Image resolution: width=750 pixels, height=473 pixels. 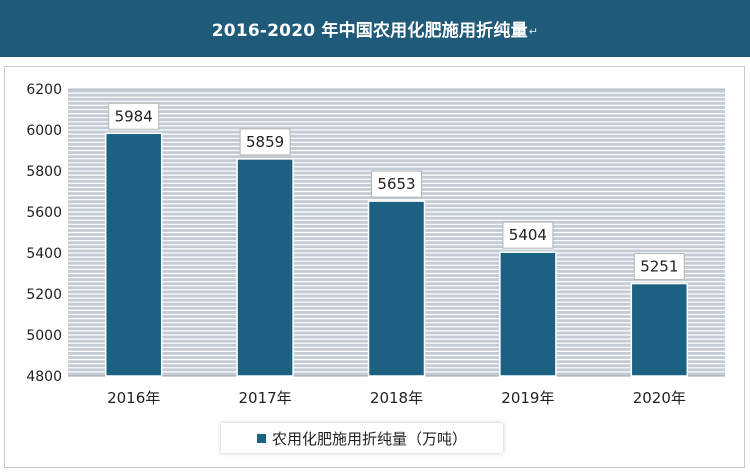 I want to click on chart-title-bar: 2016-2020 年中国农用化肥施用折纯量 ↵, so click(x=375, y=28).